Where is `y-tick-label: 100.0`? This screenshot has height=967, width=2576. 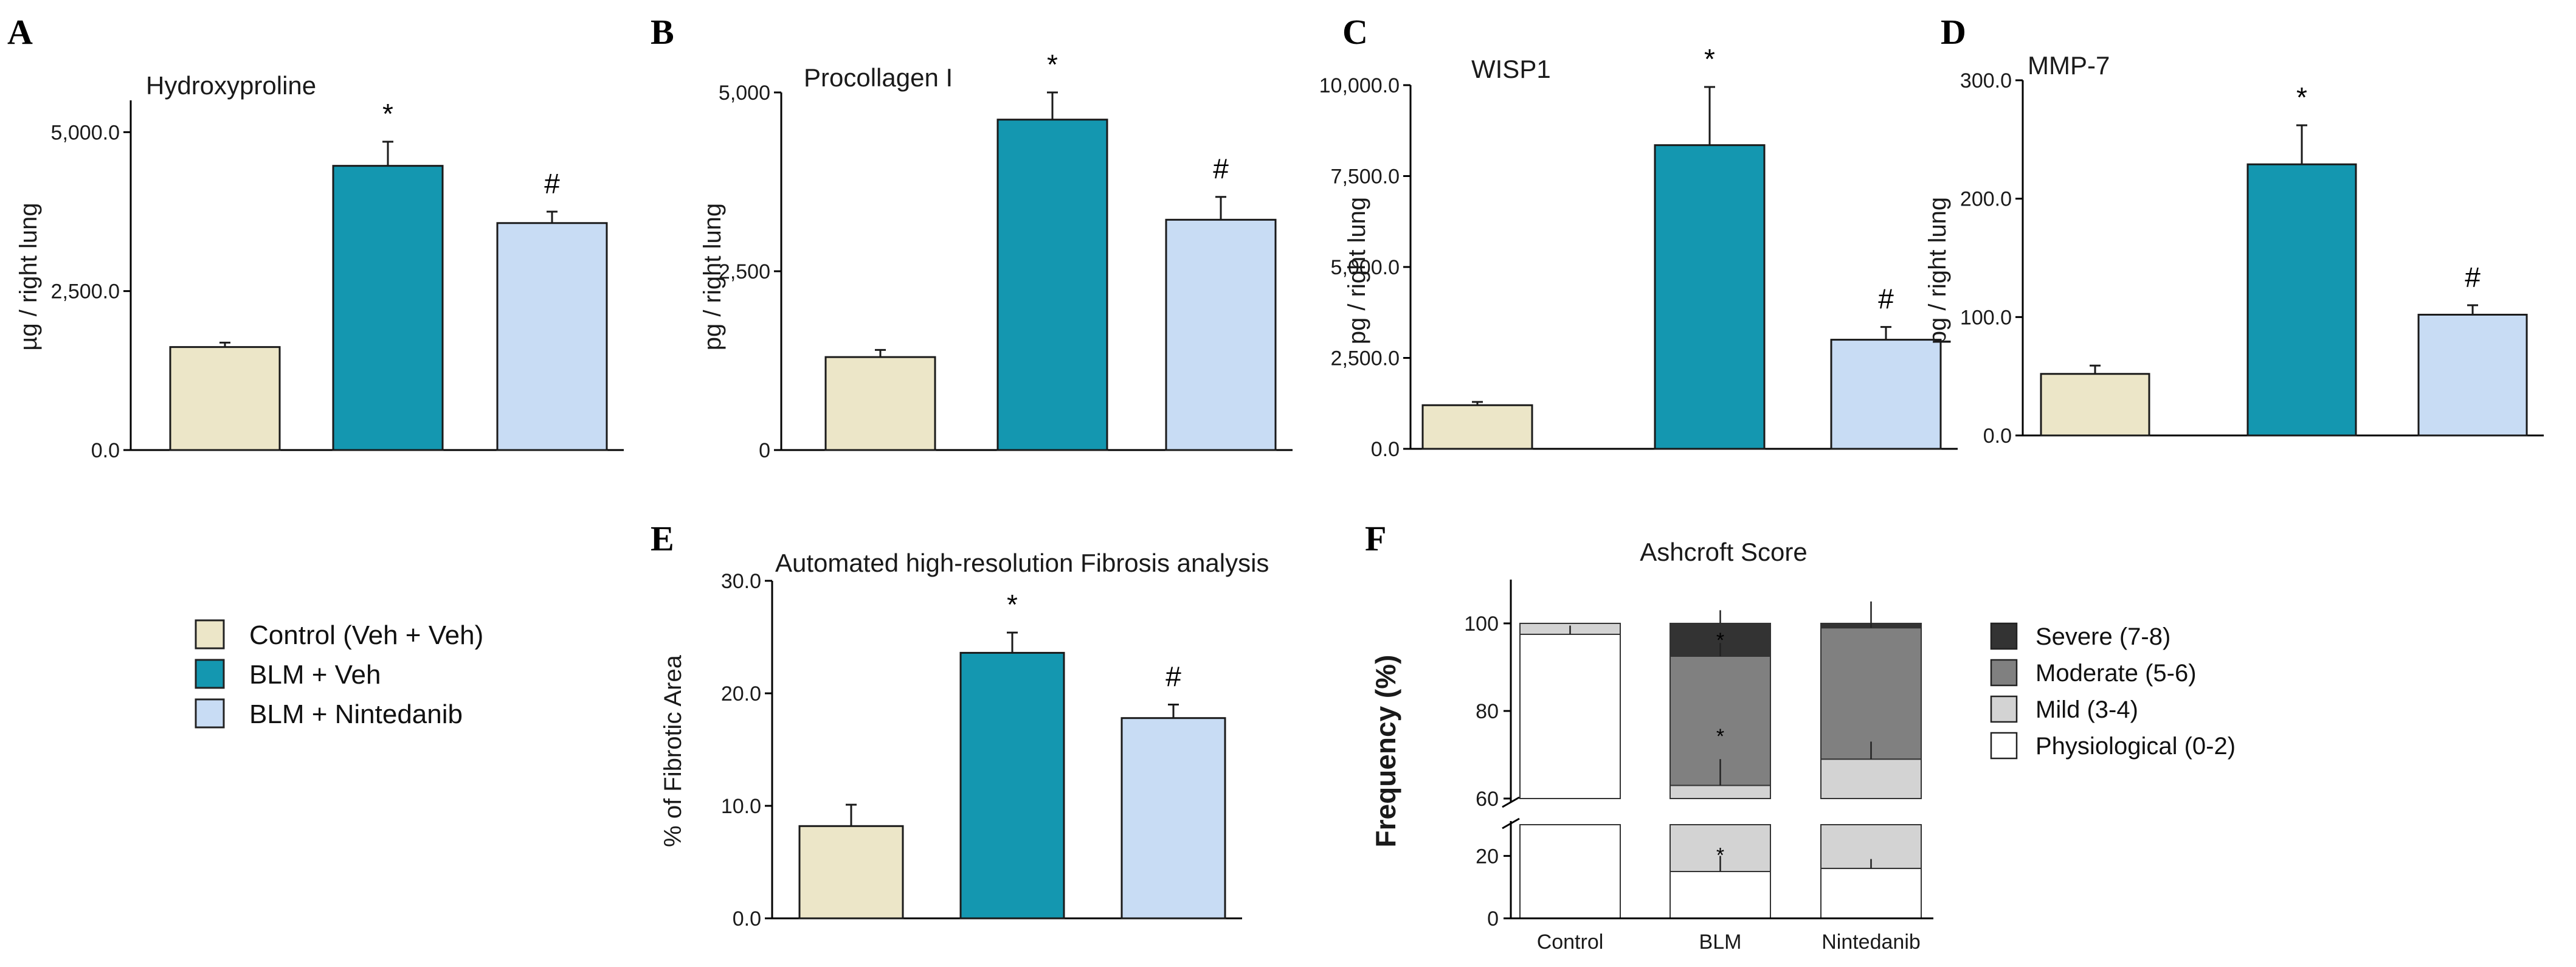
y-tick-label: 100.0 is located at coordinates (1986, 317).